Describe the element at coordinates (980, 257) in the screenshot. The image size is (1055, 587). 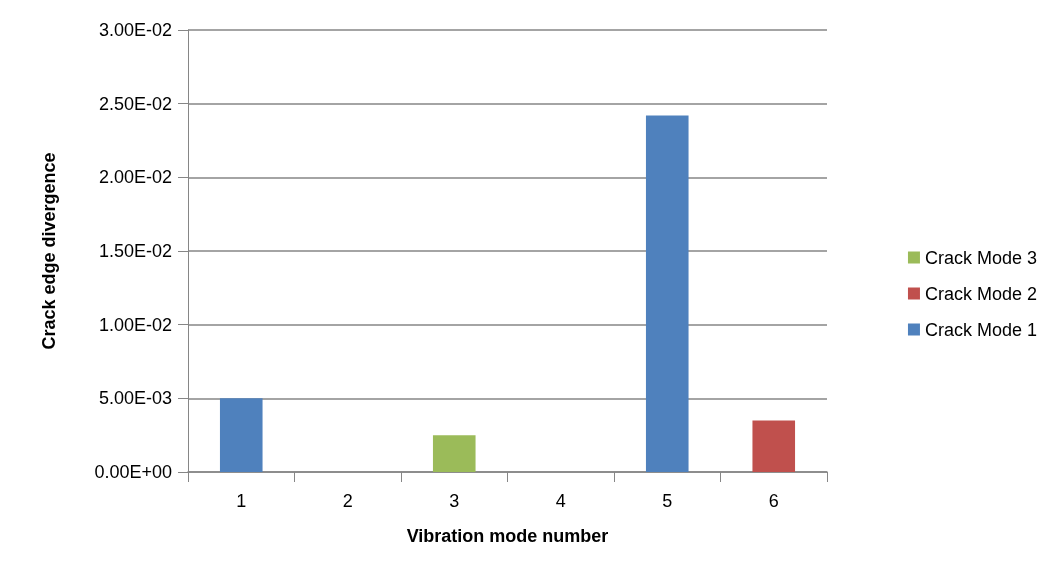
I see `legend-label: Crack Mode 3` at that location.